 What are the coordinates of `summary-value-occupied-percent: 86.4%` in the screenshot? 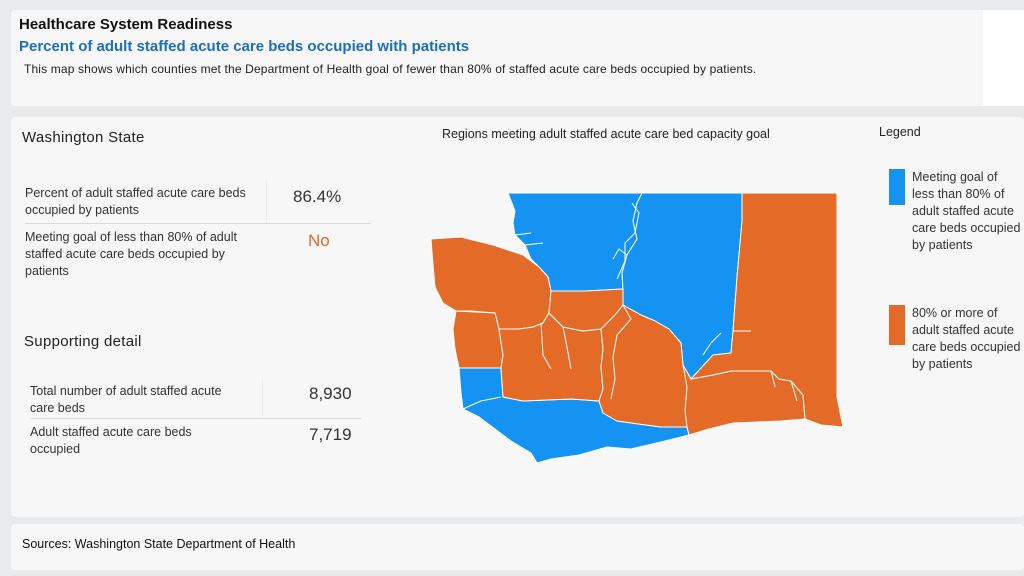 It's located at (317, 196).